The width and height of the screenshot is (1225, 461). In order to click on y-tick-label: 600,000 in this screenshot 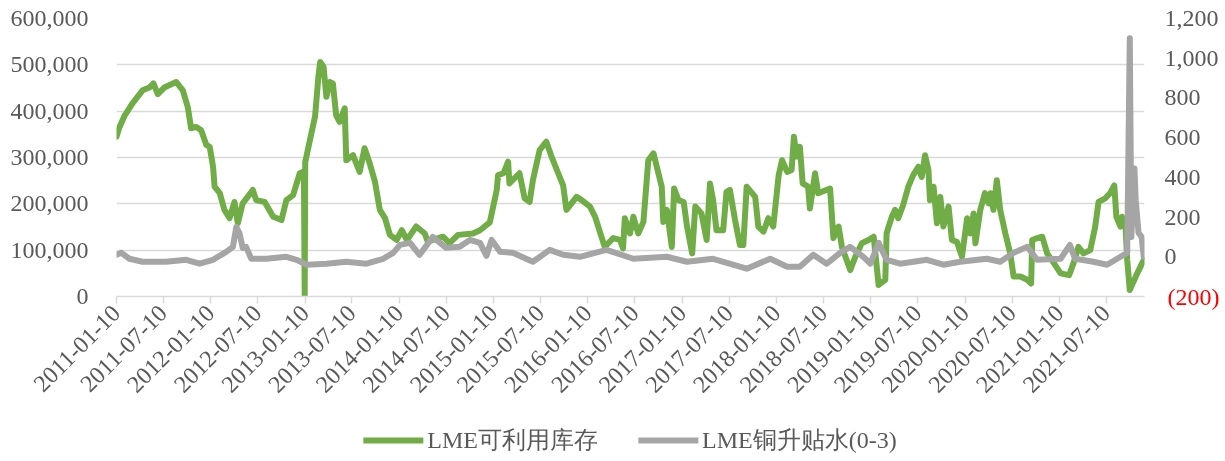, I will do `click(49, 18)`.